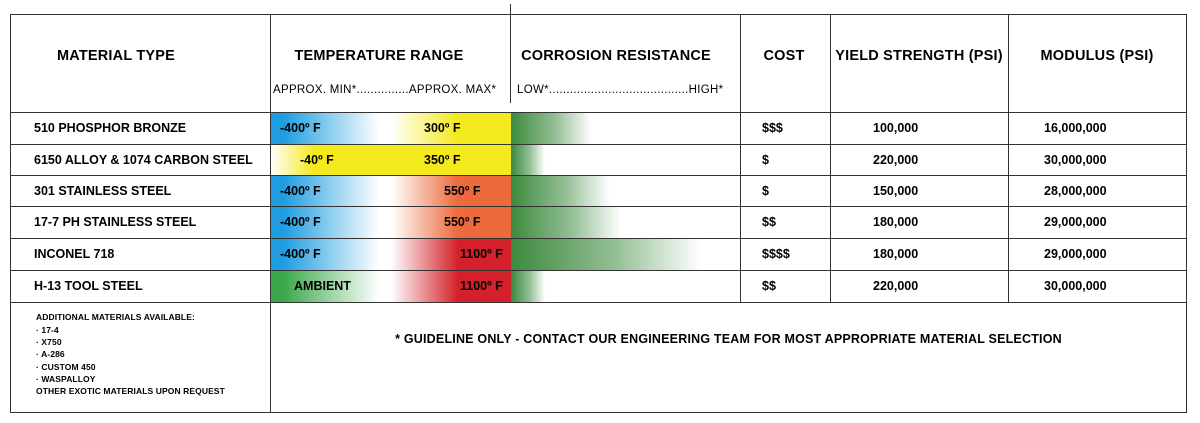  Describe the element at coordinates (66, 378) in the screenshot. I see `additional-material-item: · WASPALLOY` at that location.